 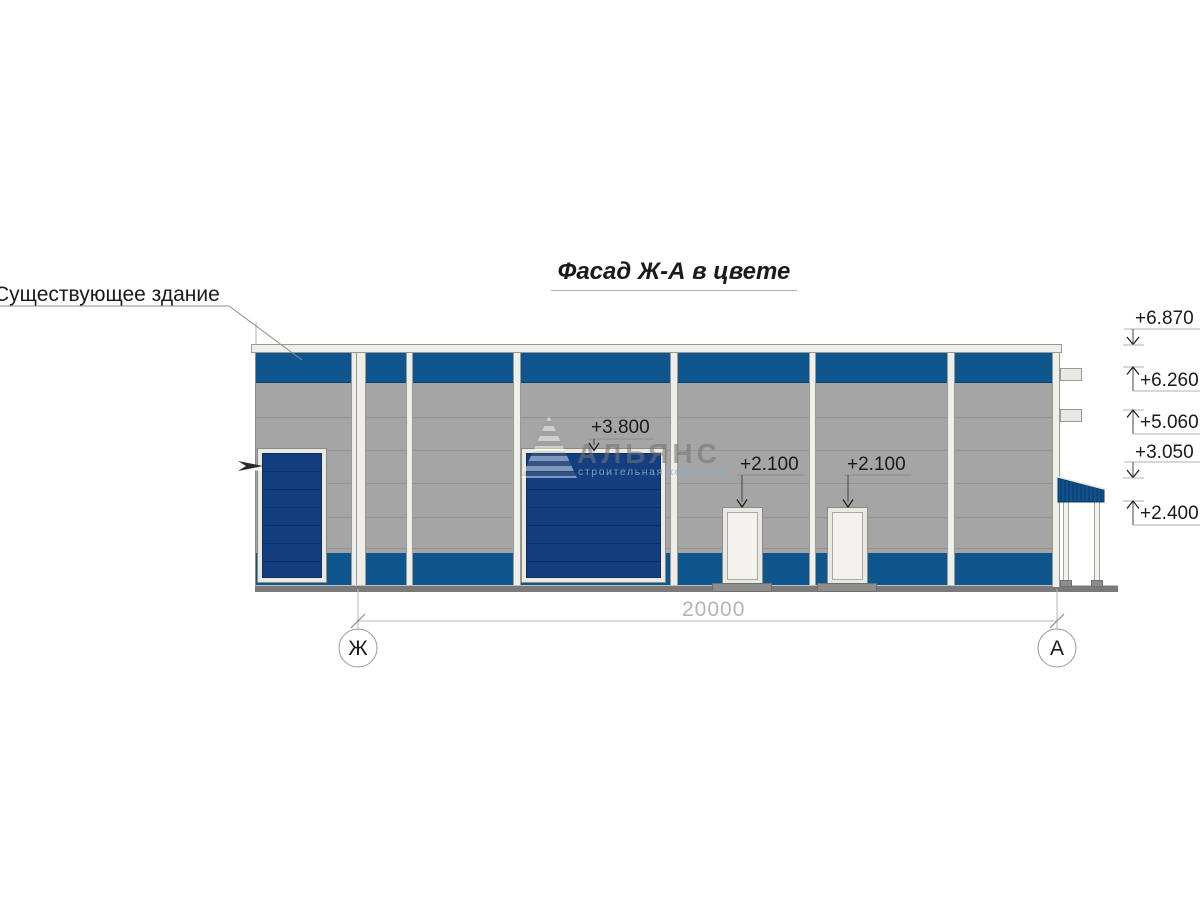 What do you see at coordinates (1081, 489) in the screenshot?
I see `canopy-roof` at bounding box center [1081, 489].